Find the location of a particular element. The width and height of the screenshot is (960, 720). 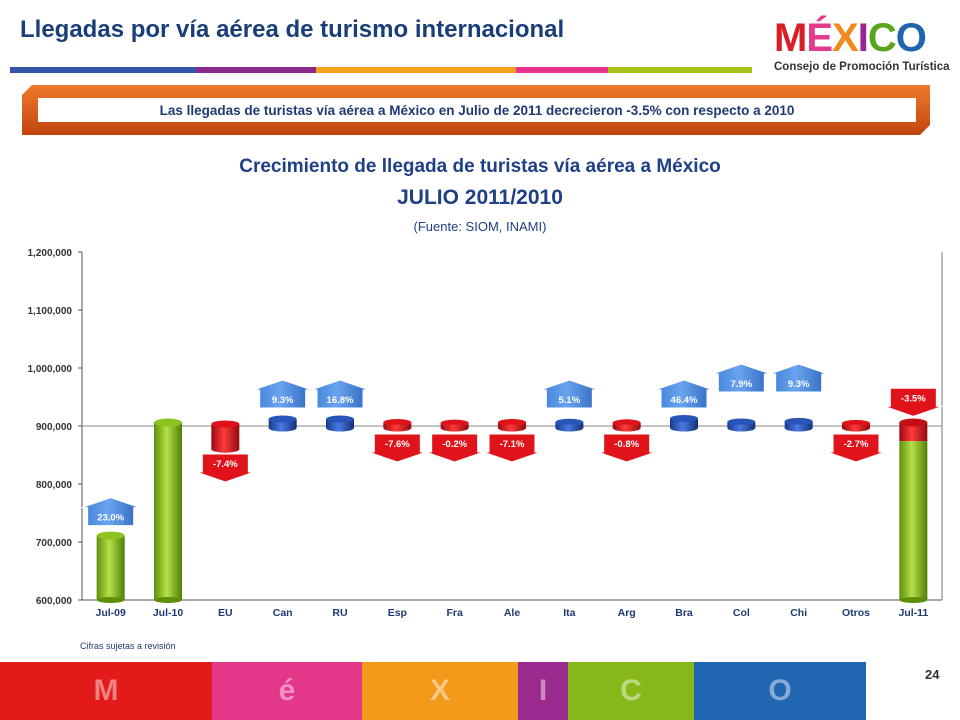

x-tick-label: Esp is located at coordinates (397, 613).